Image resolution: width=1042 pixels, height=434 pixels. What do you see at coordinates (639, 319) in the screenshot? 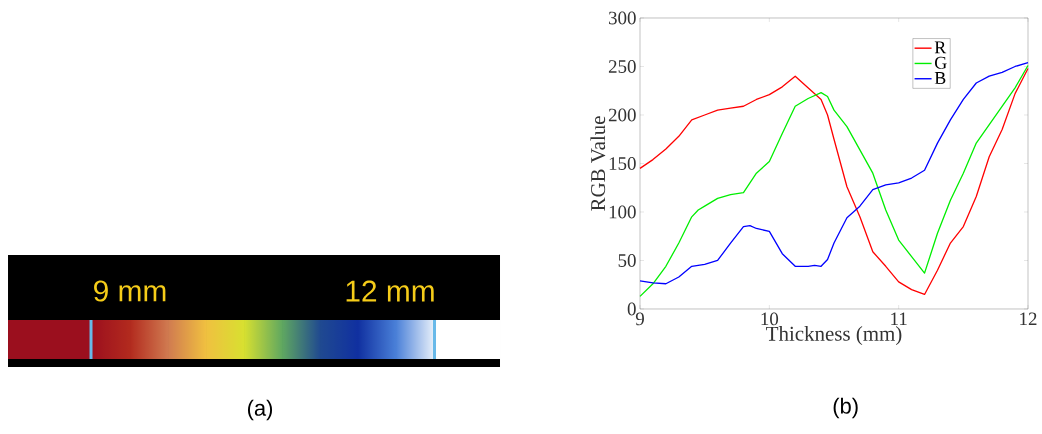
I see `x-tick-label: 9` at bounding box center [639, 319].